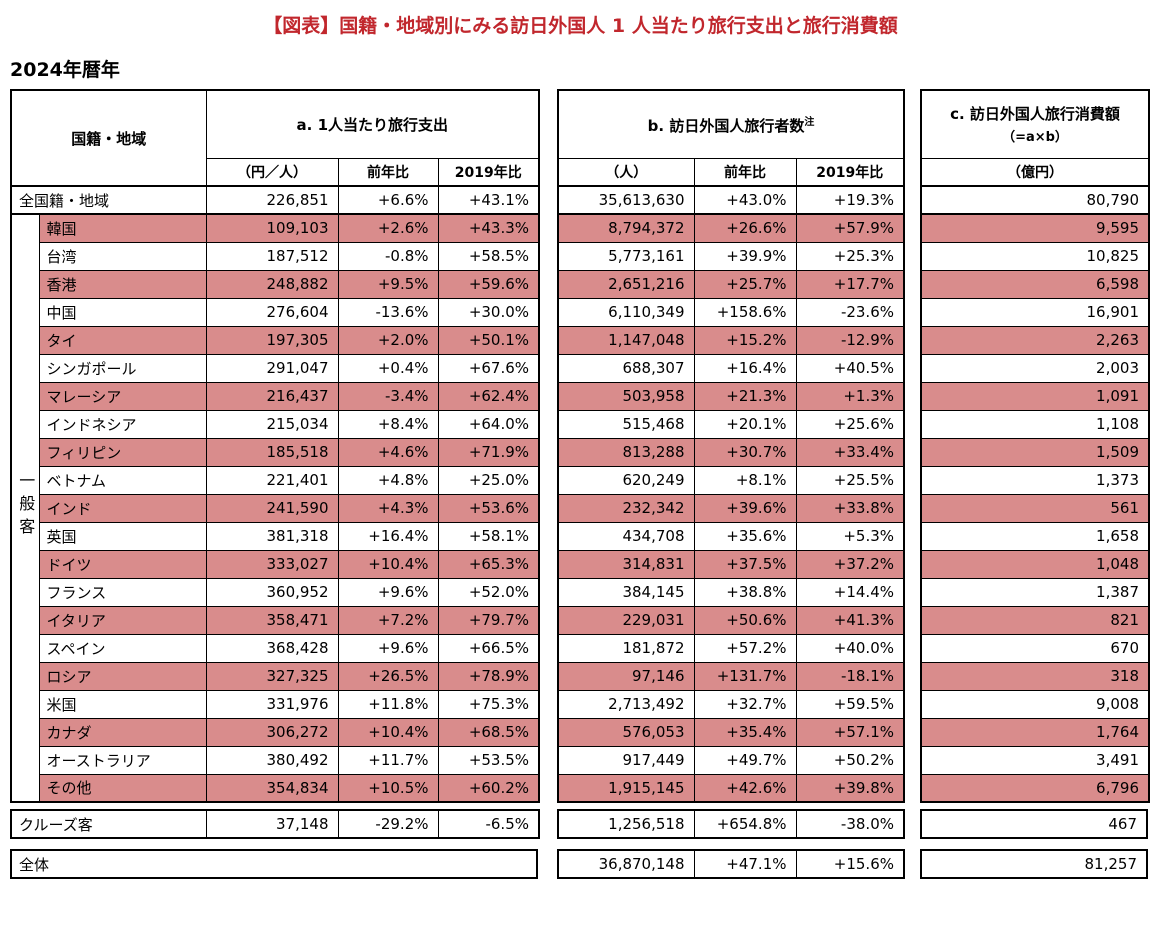 Image resolution: width=1161 pixels, height=928 pixels. I want to click on cell: 37,148, so click(272, 824).